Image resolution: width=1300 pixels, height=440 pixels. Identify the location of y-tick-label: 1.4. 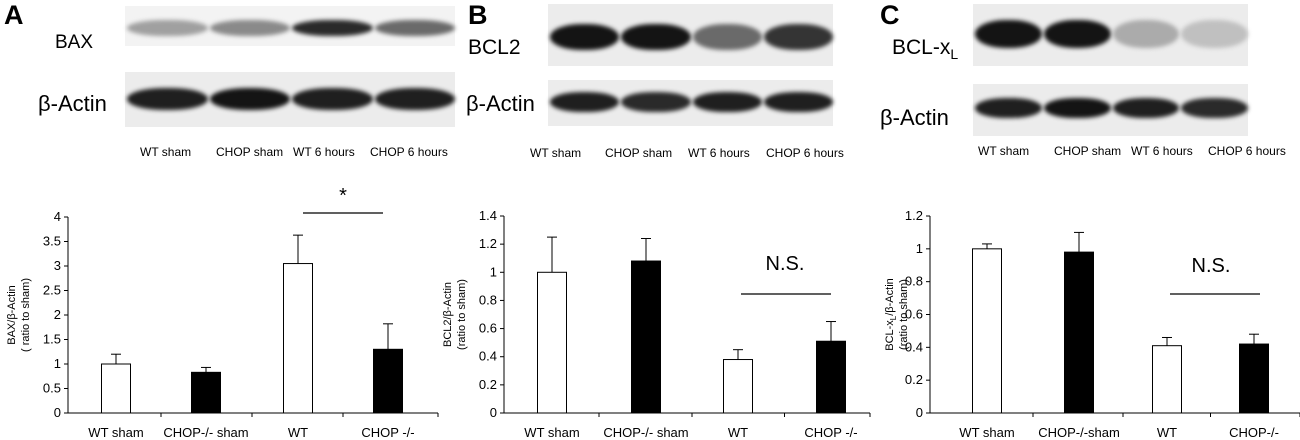
(488, 215).